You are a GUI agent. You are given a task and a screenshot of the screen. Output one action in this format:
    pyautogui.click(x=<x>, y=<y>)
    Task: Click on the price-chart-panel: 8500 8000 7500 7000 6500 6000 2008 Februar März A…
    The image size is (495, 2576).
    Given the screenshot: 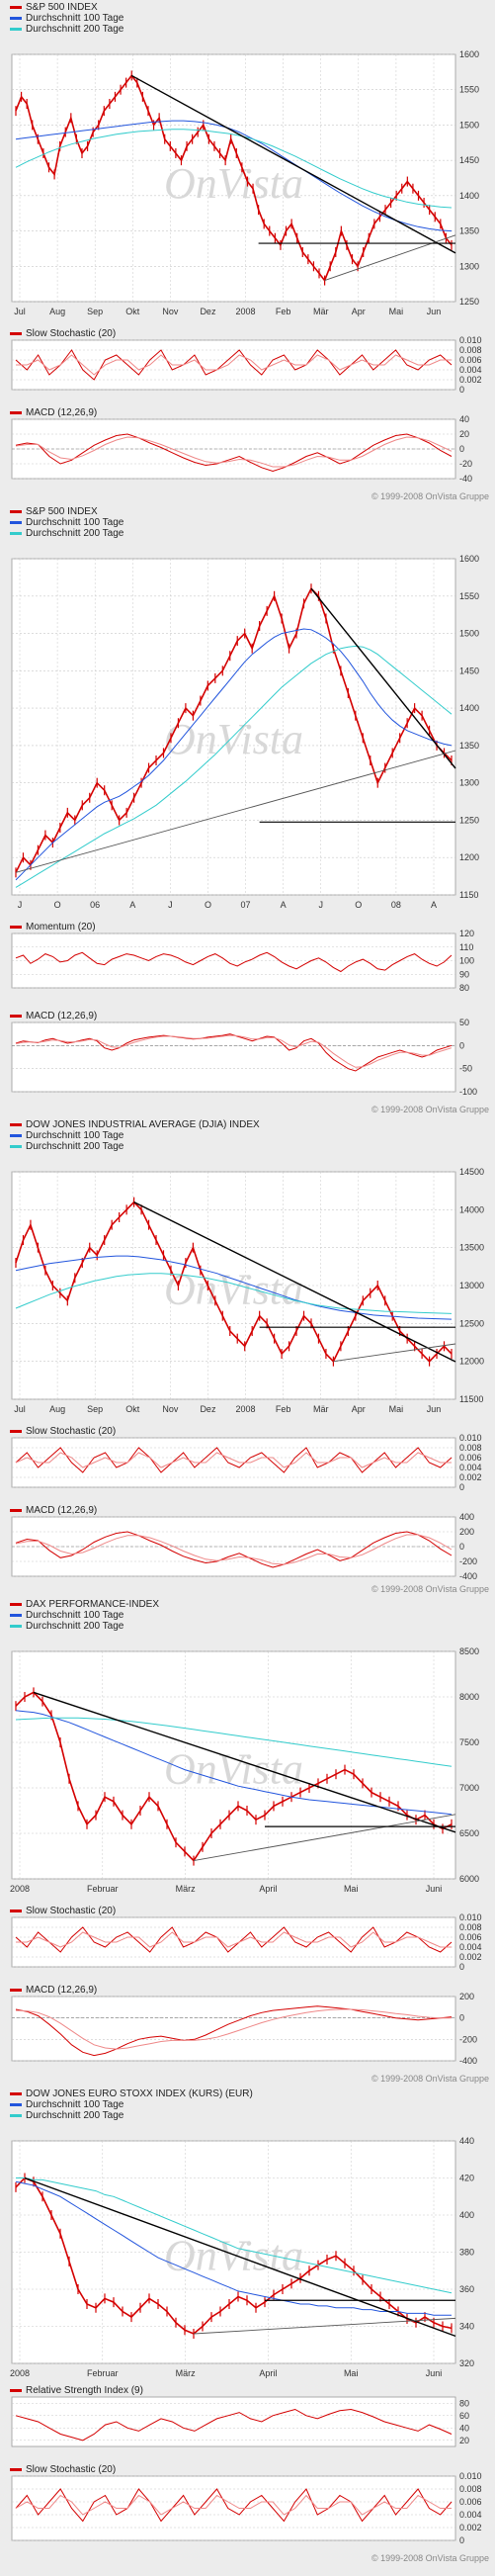 What is the action you would take?
    pyautogui.click(x=248, y=1750)
    